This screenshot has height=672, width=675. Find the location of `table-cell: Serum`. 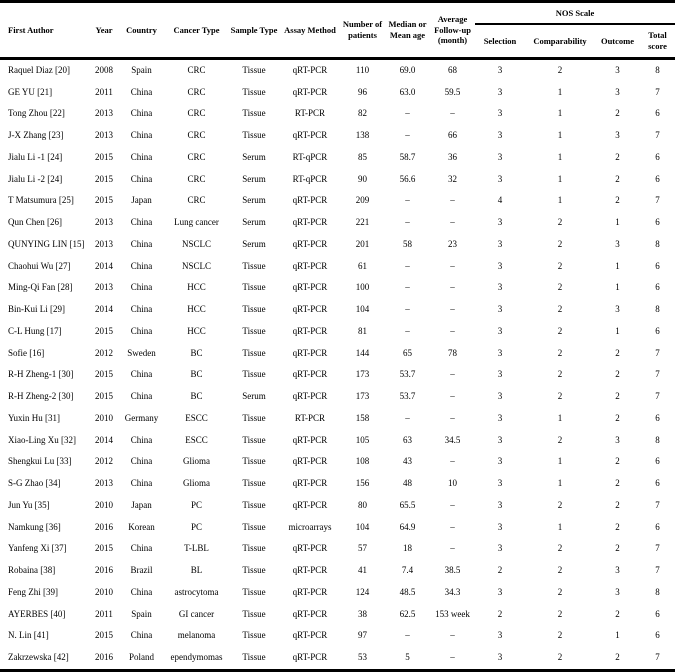

table-cell: Serum is located at coordinates (254, 200).